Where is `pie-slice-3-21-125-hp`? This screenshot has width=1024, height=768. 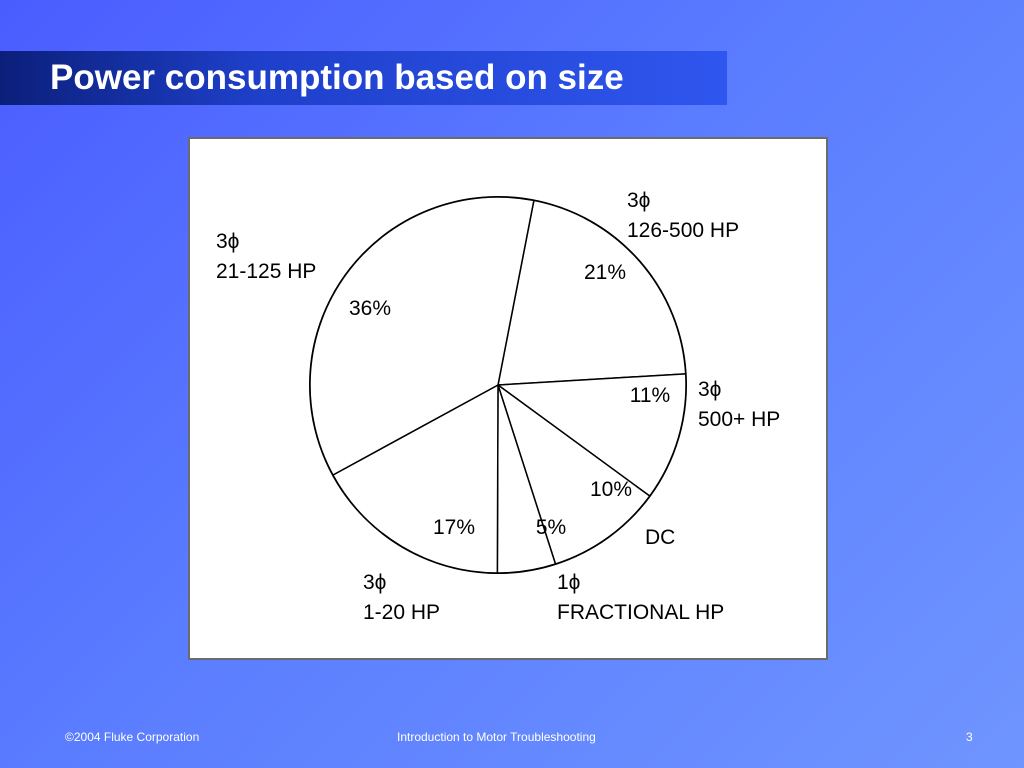 pie-slice-3-21-125-hp is located at coordinates (422, 336).